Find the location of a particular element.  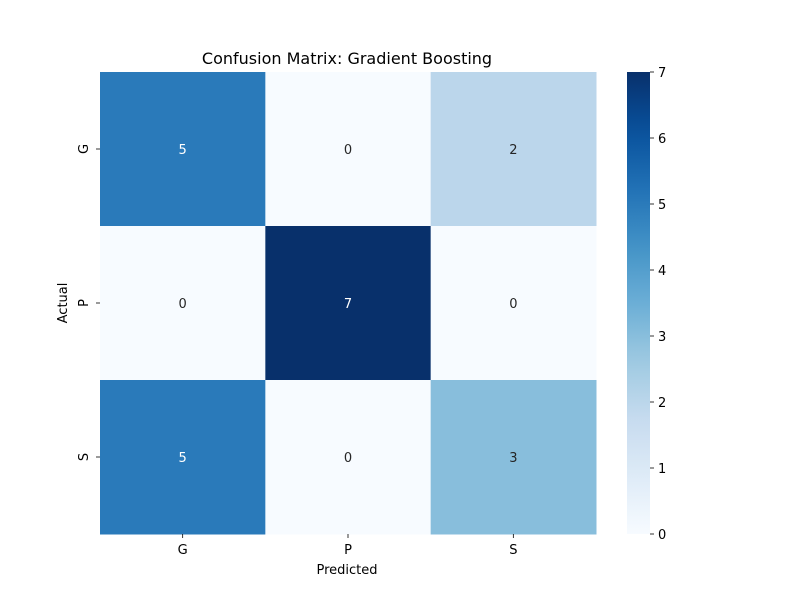

x-axis-label: Predicted is located at coordinates (346, 570).